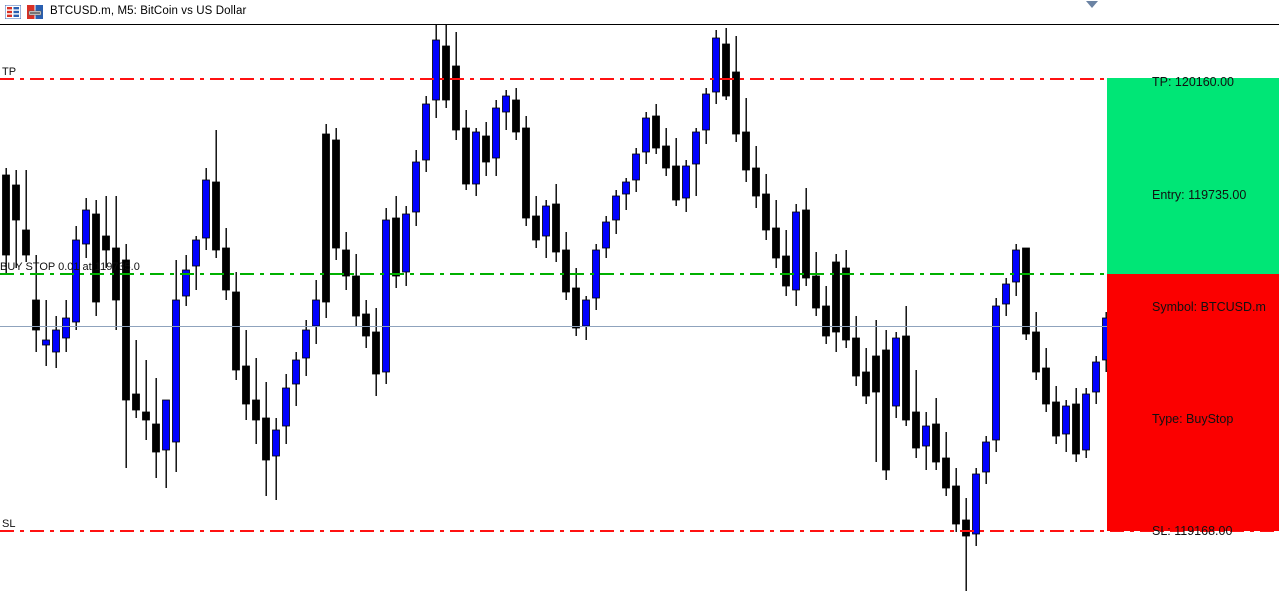 The image size is (1279, 591). Describe the element at coordinates (1193, 419) in the screenshot. I see `order-type-value-label: Type: BuyStop` at that location.